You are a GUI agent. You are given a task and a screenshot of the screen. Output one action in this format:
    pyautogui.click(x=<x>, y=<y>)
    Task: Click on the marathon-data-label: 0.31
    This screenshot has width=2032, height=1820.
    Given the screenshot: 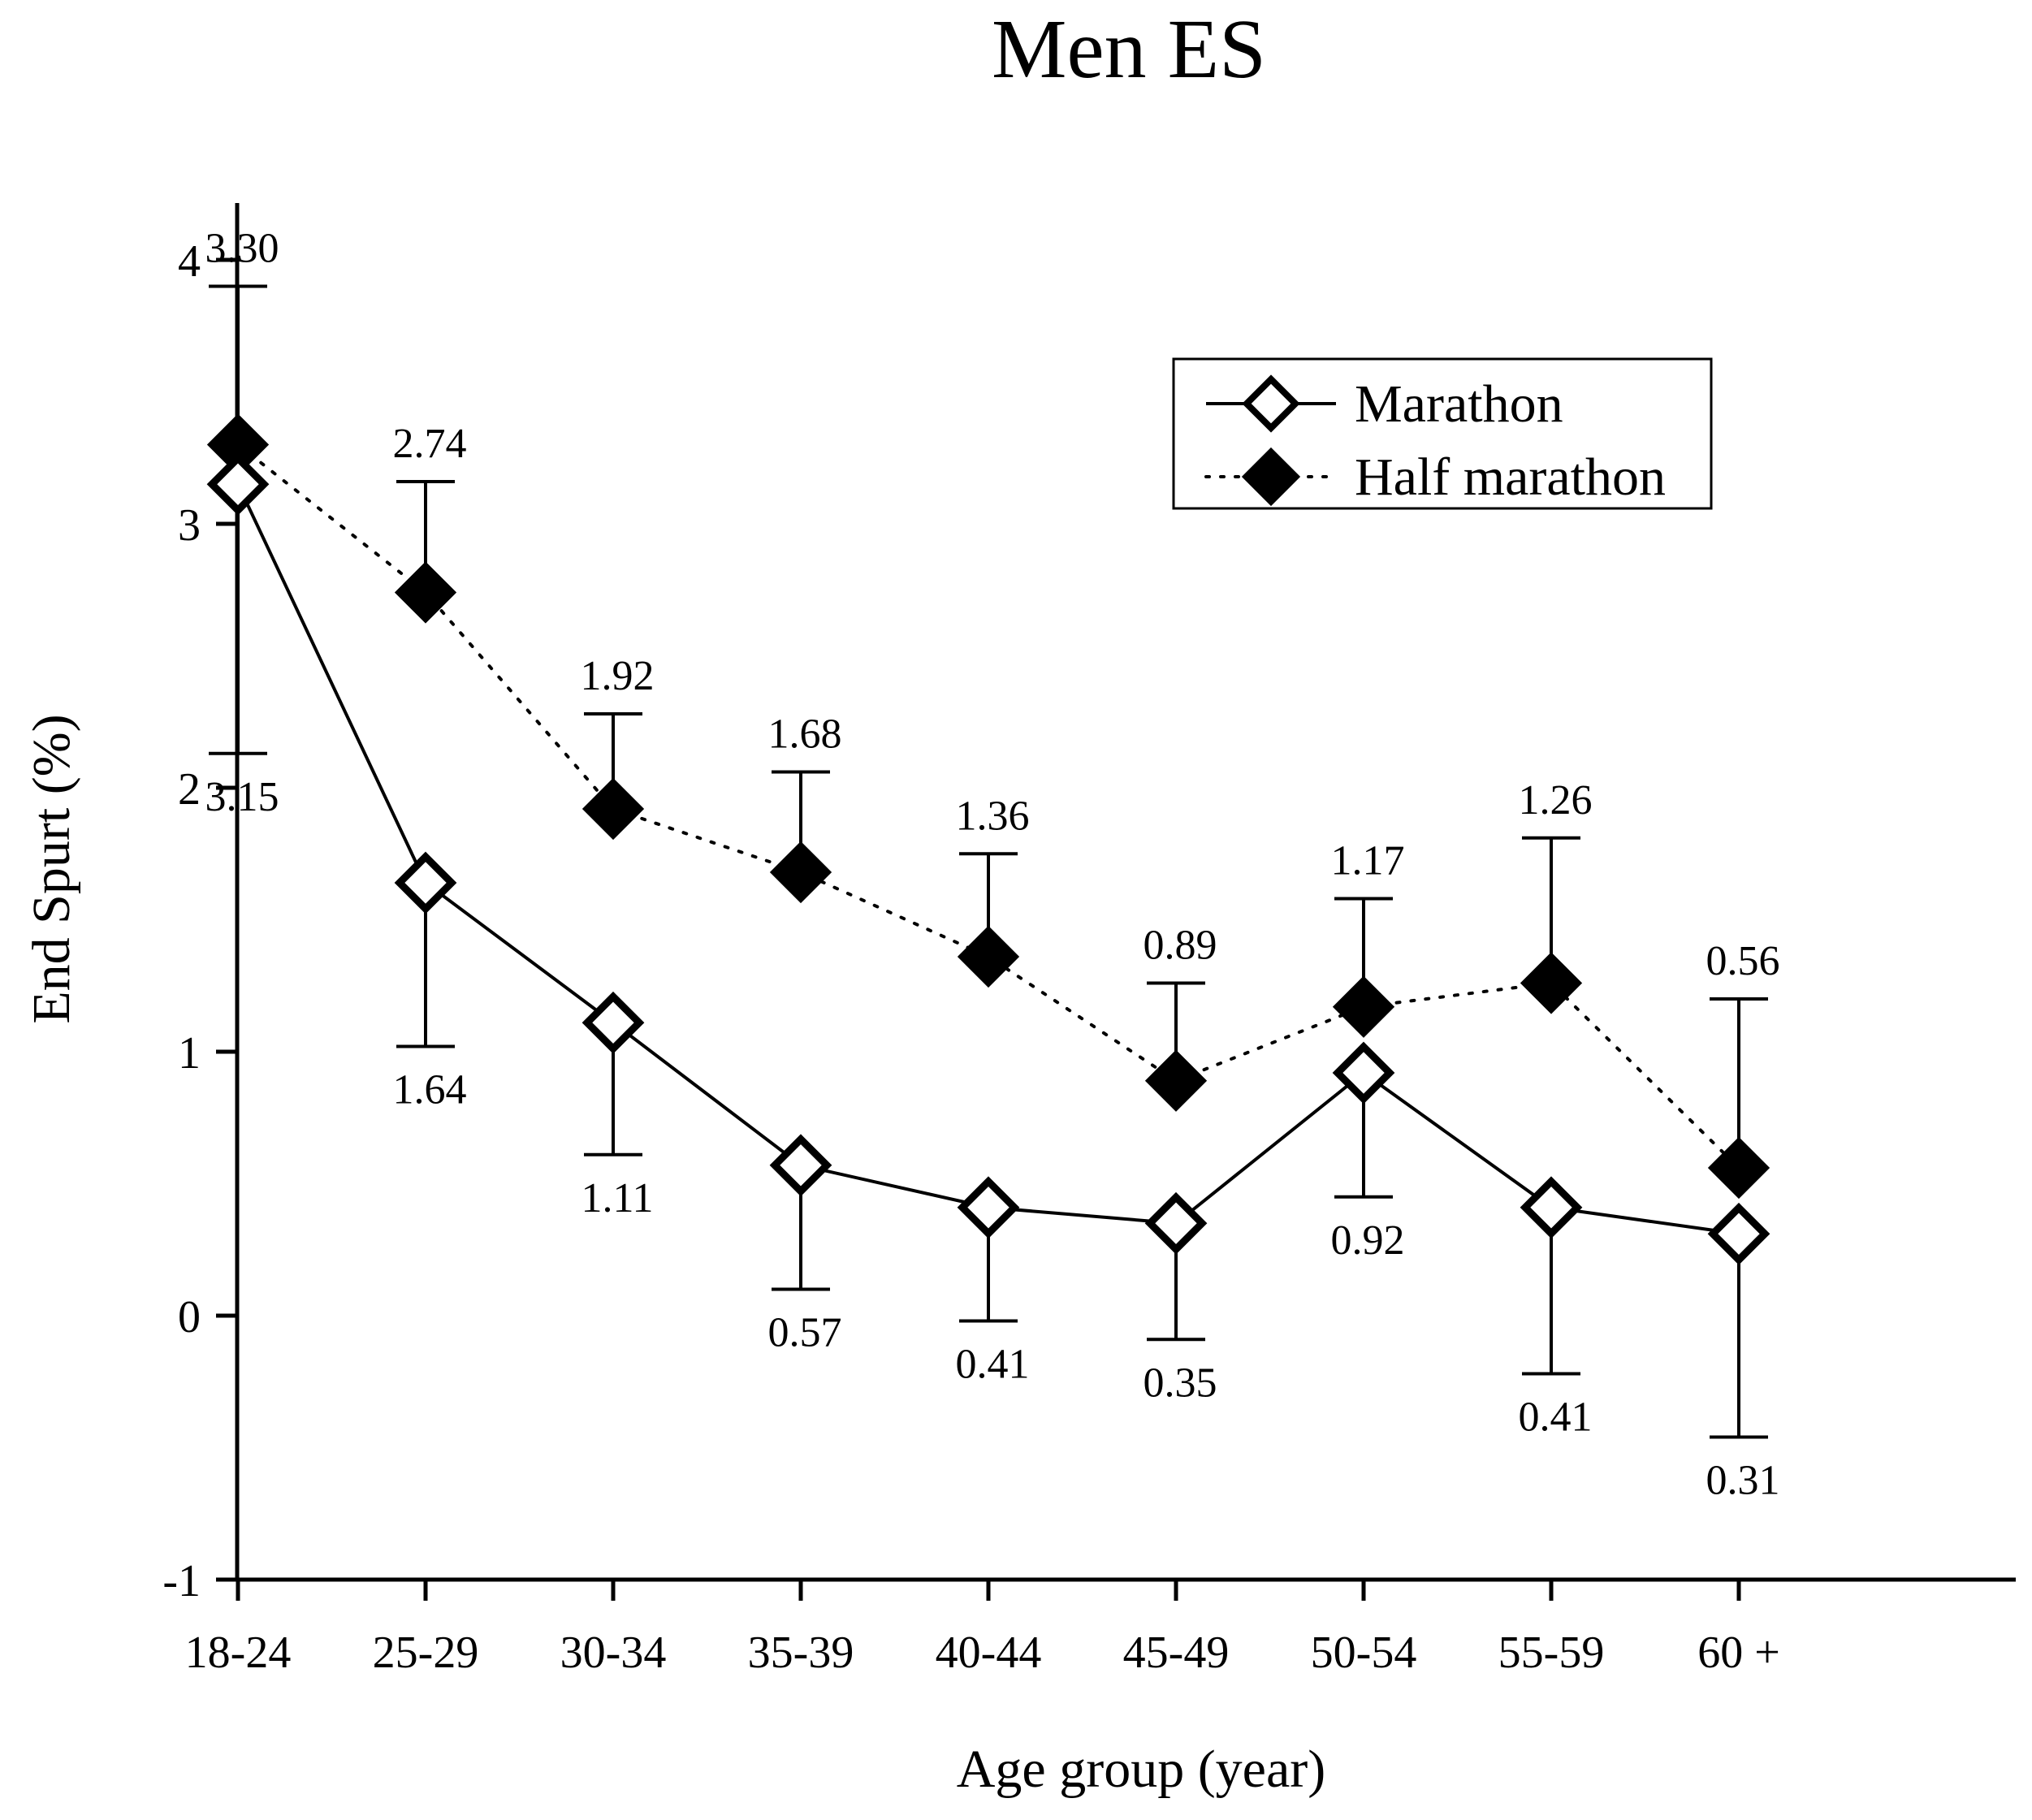 What is the action you would take?
    pyautogui.click(x=1743, y=1481)
    